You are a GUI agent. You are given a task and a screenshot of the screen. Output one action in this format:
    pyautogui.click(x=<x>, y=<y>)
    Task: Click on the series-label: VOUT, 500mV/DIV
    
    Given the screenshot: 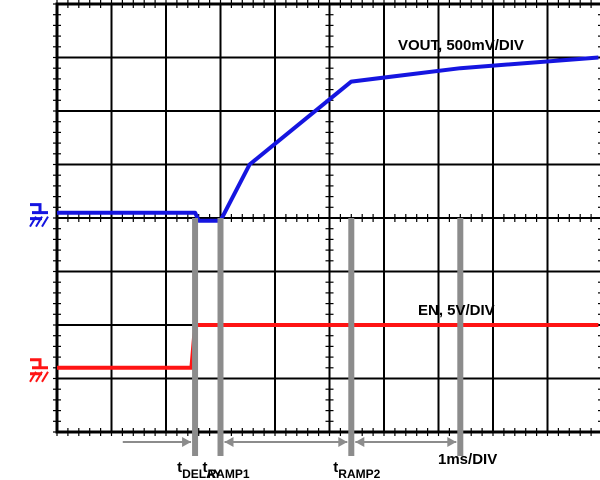 What is the action you would take?
    pyautogui.click(x=461, y=45)
    